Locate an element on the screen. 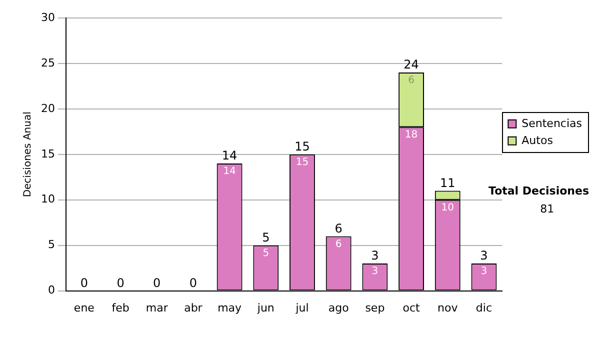 The image size is (600, 340). y-axis-title: Decisiones Anual is located at coordinates (28, 155).